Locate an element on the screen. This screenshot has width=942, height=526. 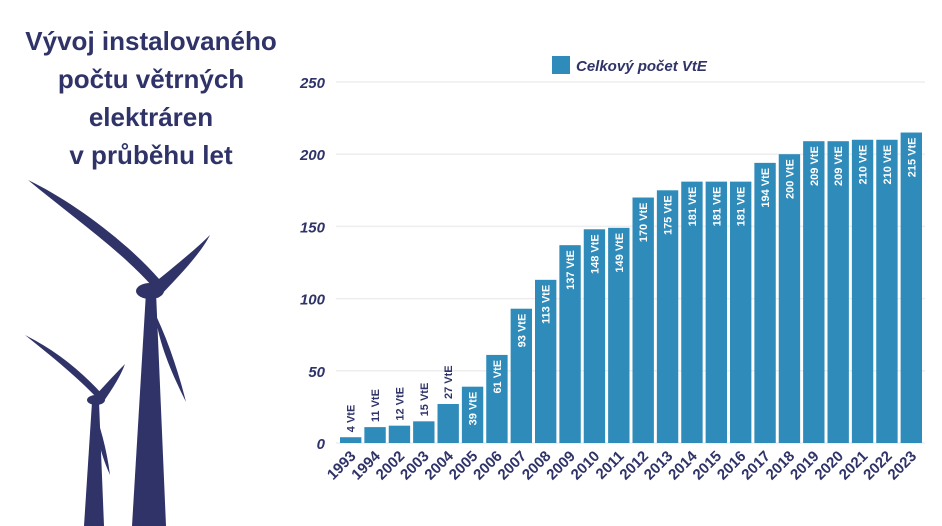
title-line: v průběhu let is located at coordinates (151, 155).